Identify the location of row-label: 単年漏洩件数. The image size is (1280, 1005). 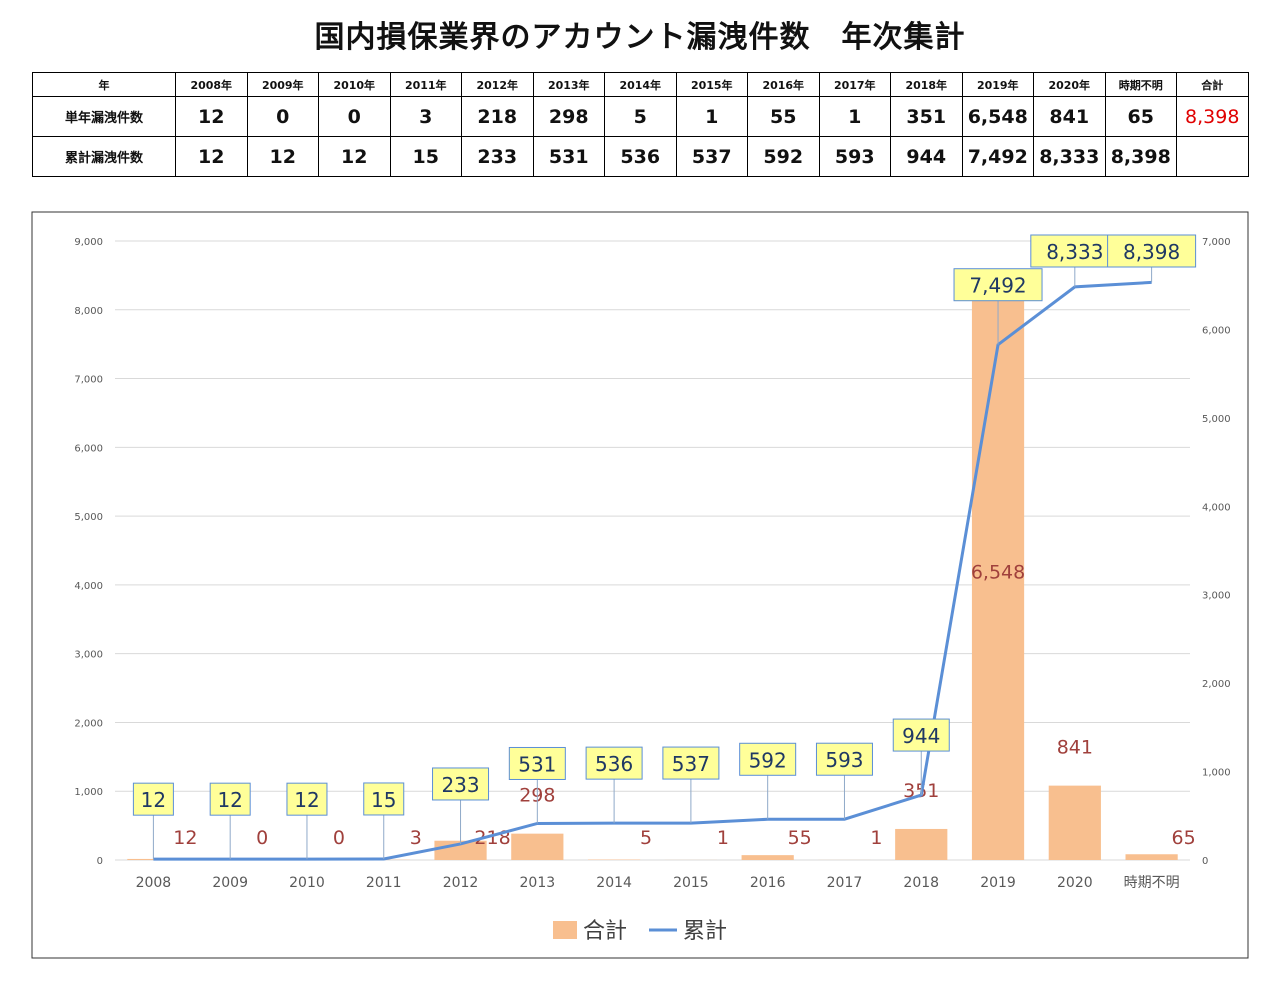
(104, 116).